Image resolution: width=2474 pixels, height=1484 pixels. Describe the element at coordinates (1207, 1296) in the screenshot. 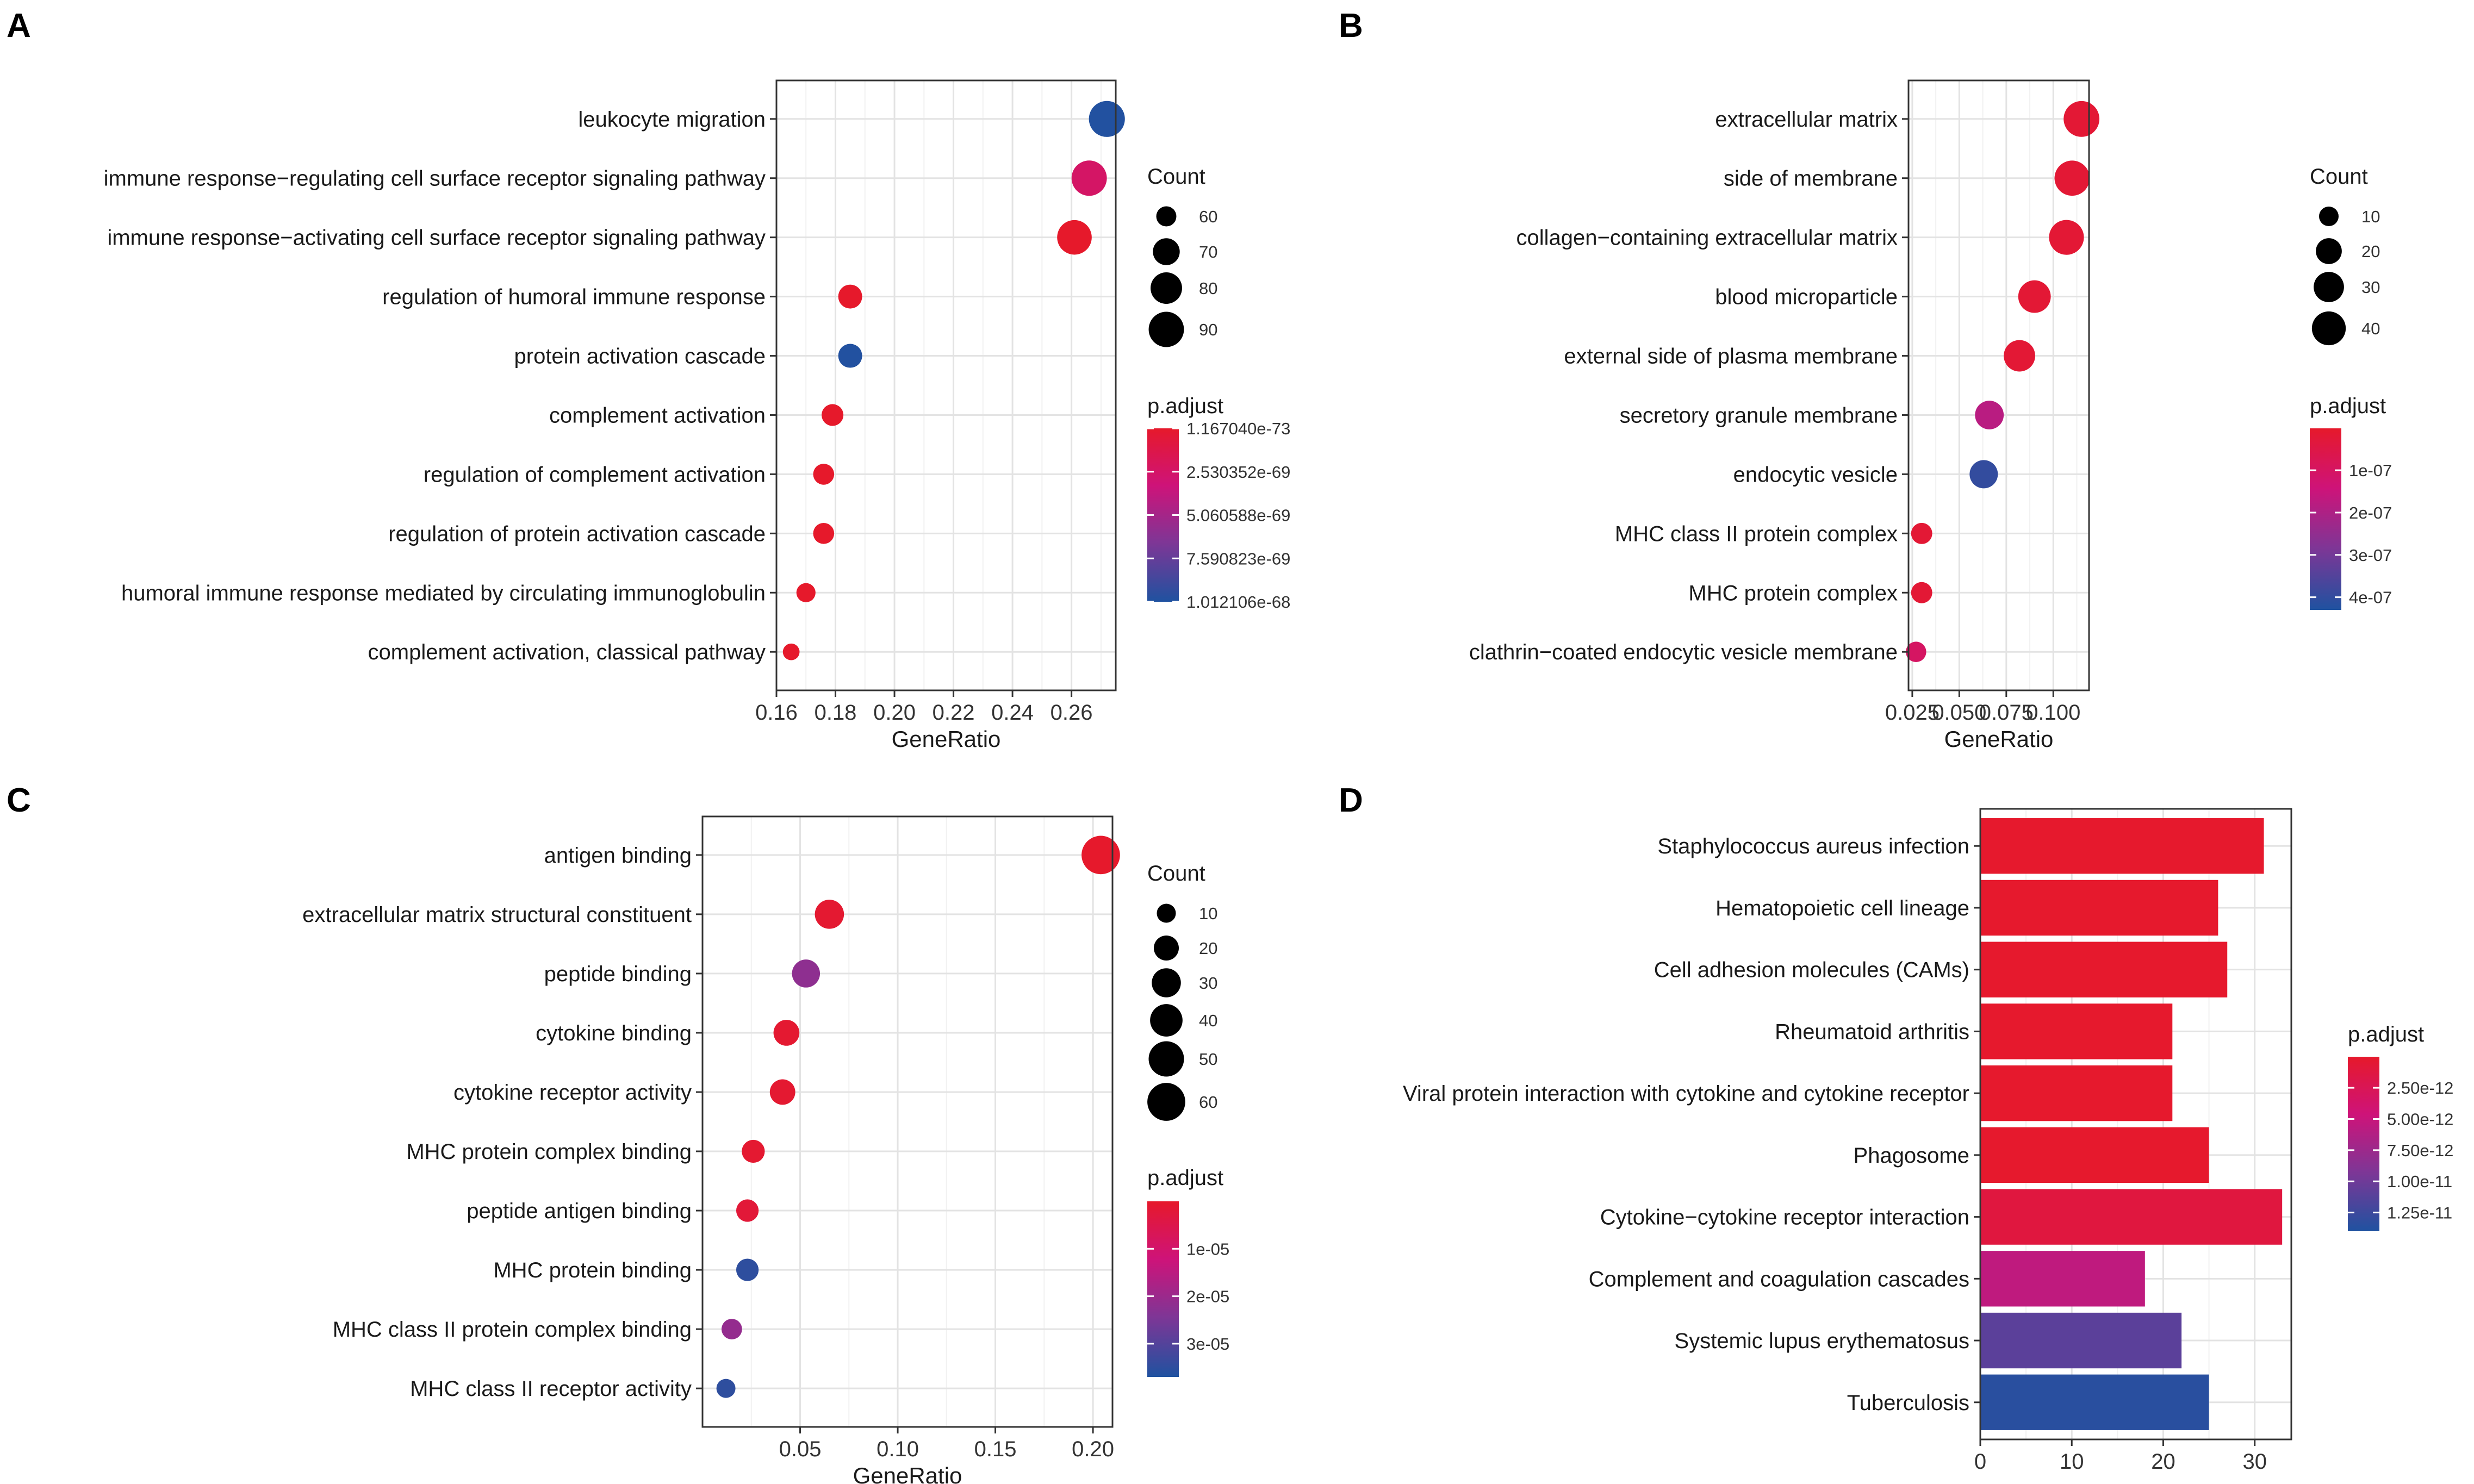

I see `panel-c-colorbar-label: 2e-05` at that location.